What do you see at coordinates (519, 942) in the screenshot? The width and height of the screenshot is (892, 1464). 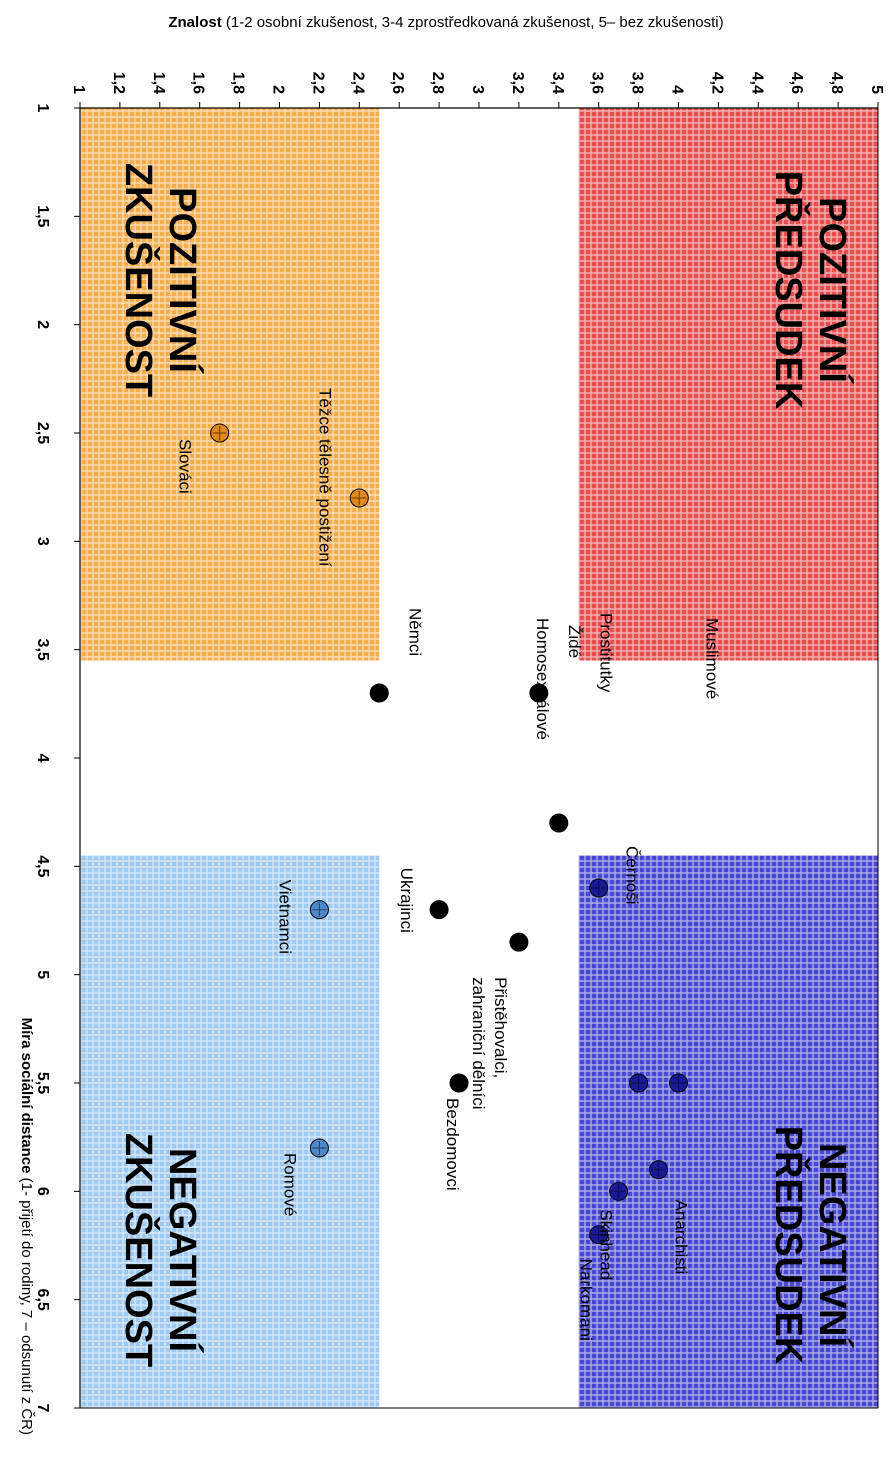 I see `point-pristehovalci-zahranicni-delnici` at bounding box center [519, 942].